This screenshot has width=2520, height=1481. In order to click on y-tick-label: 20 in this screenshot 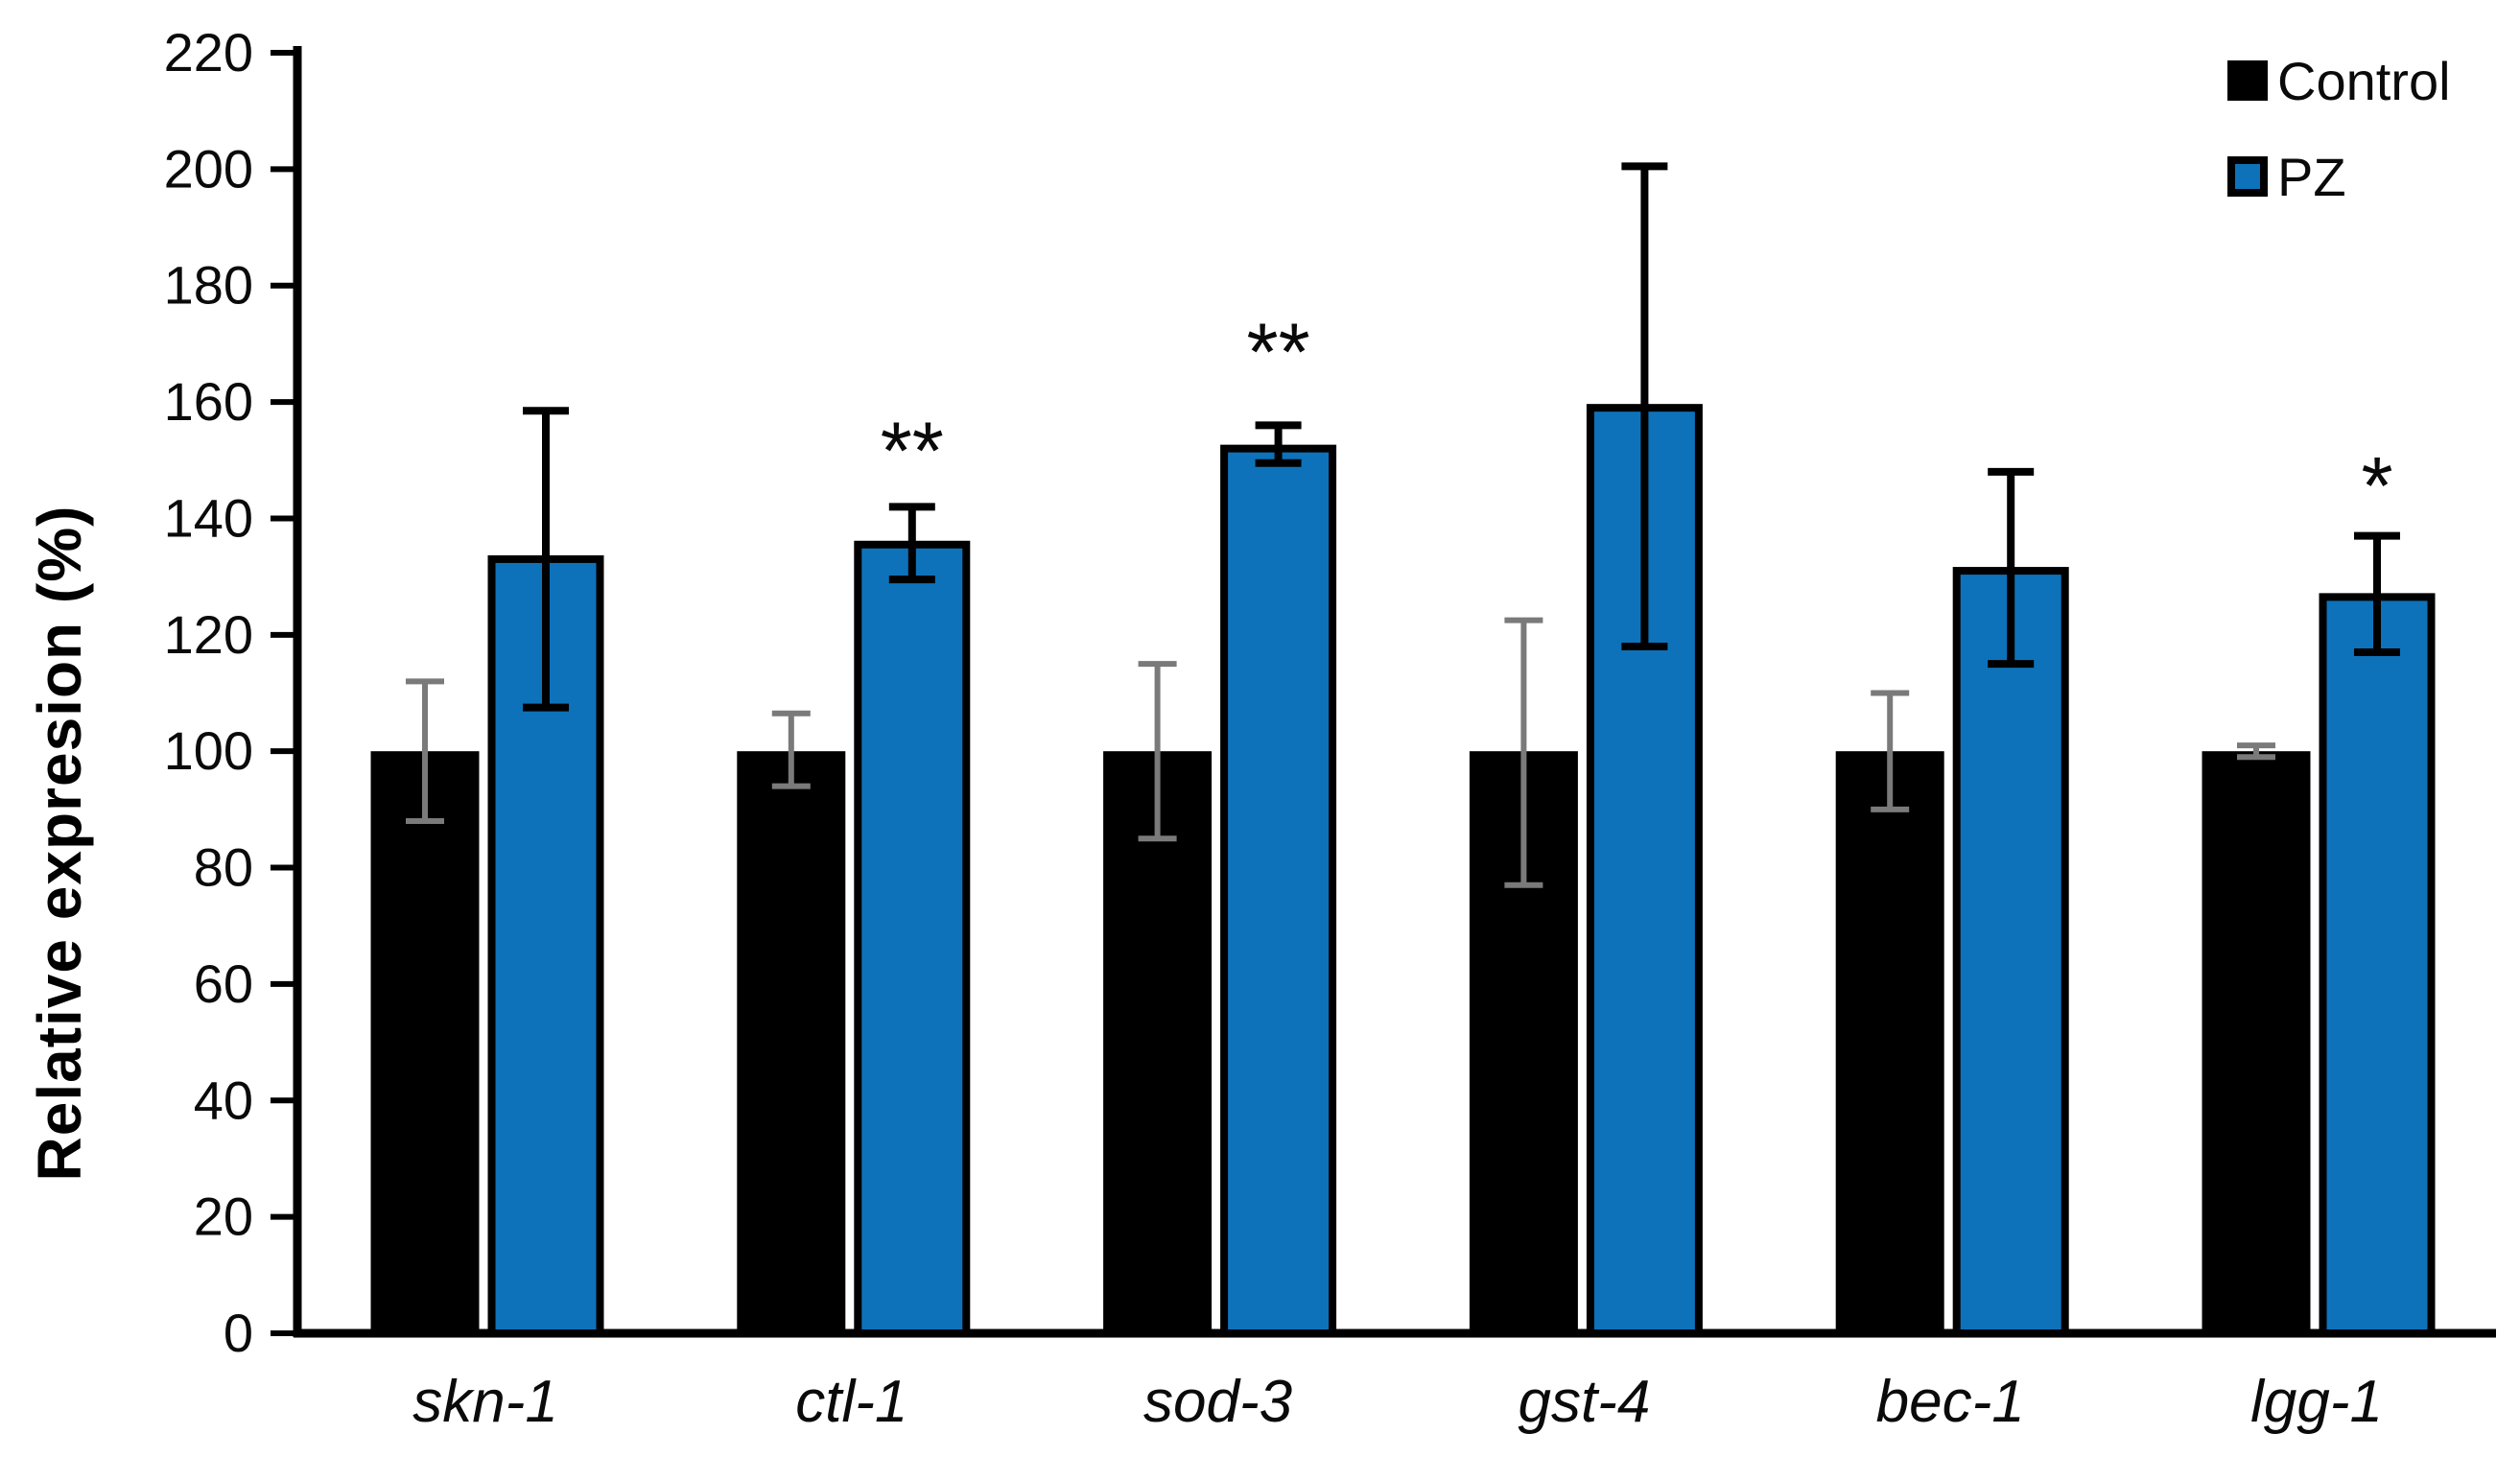, I will do `click(223, 1217)`.